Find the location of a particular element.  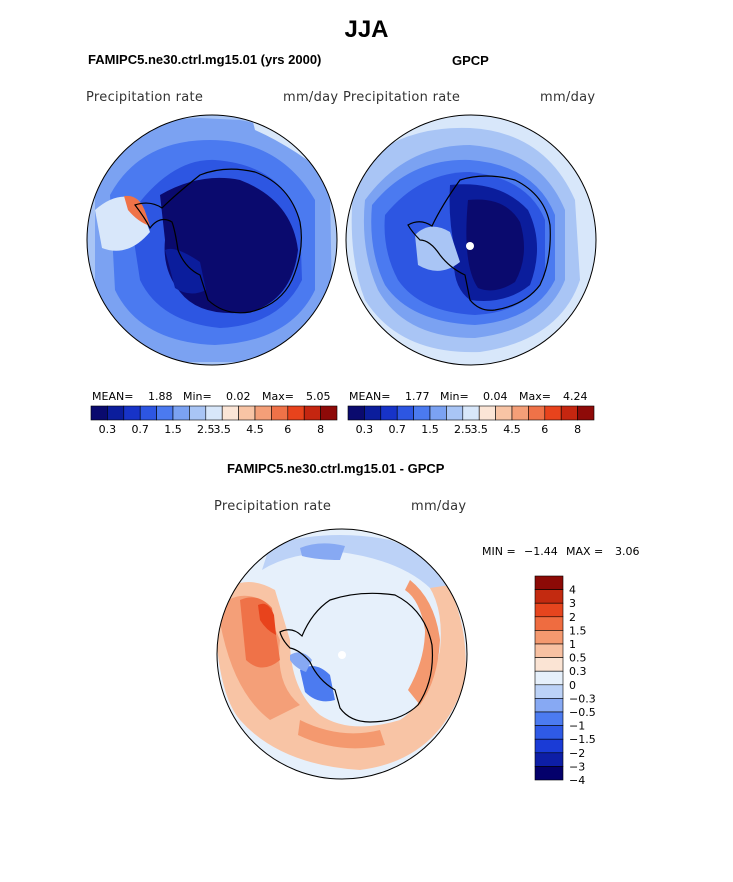

panel3-units-label: mm/day is located at coordinates (439, 506).